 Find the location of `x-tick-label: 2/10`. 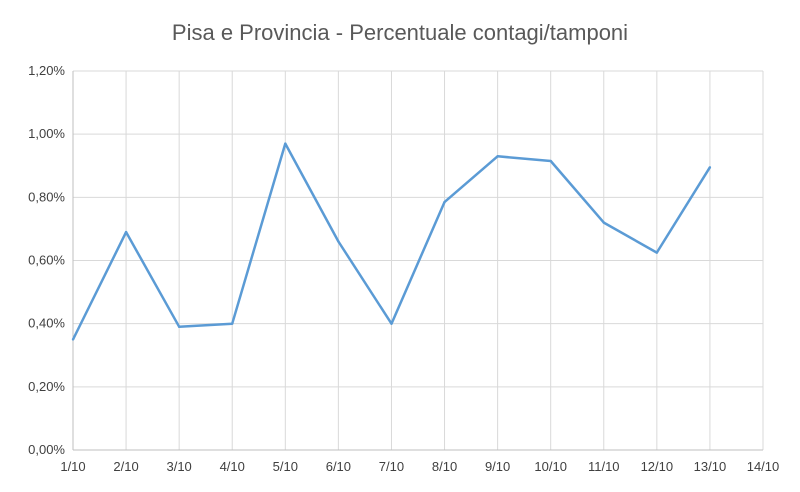

x-tick-label: 2/10 is located at coordinates (125, 466).